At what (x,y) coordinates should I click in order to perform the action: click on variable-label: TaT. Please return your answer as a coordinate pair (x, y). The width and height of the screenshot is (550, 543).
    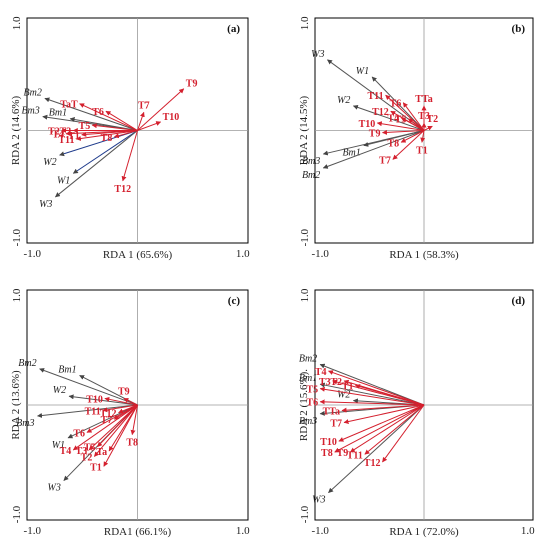
    Looking at the image, I should click on (69, 105).